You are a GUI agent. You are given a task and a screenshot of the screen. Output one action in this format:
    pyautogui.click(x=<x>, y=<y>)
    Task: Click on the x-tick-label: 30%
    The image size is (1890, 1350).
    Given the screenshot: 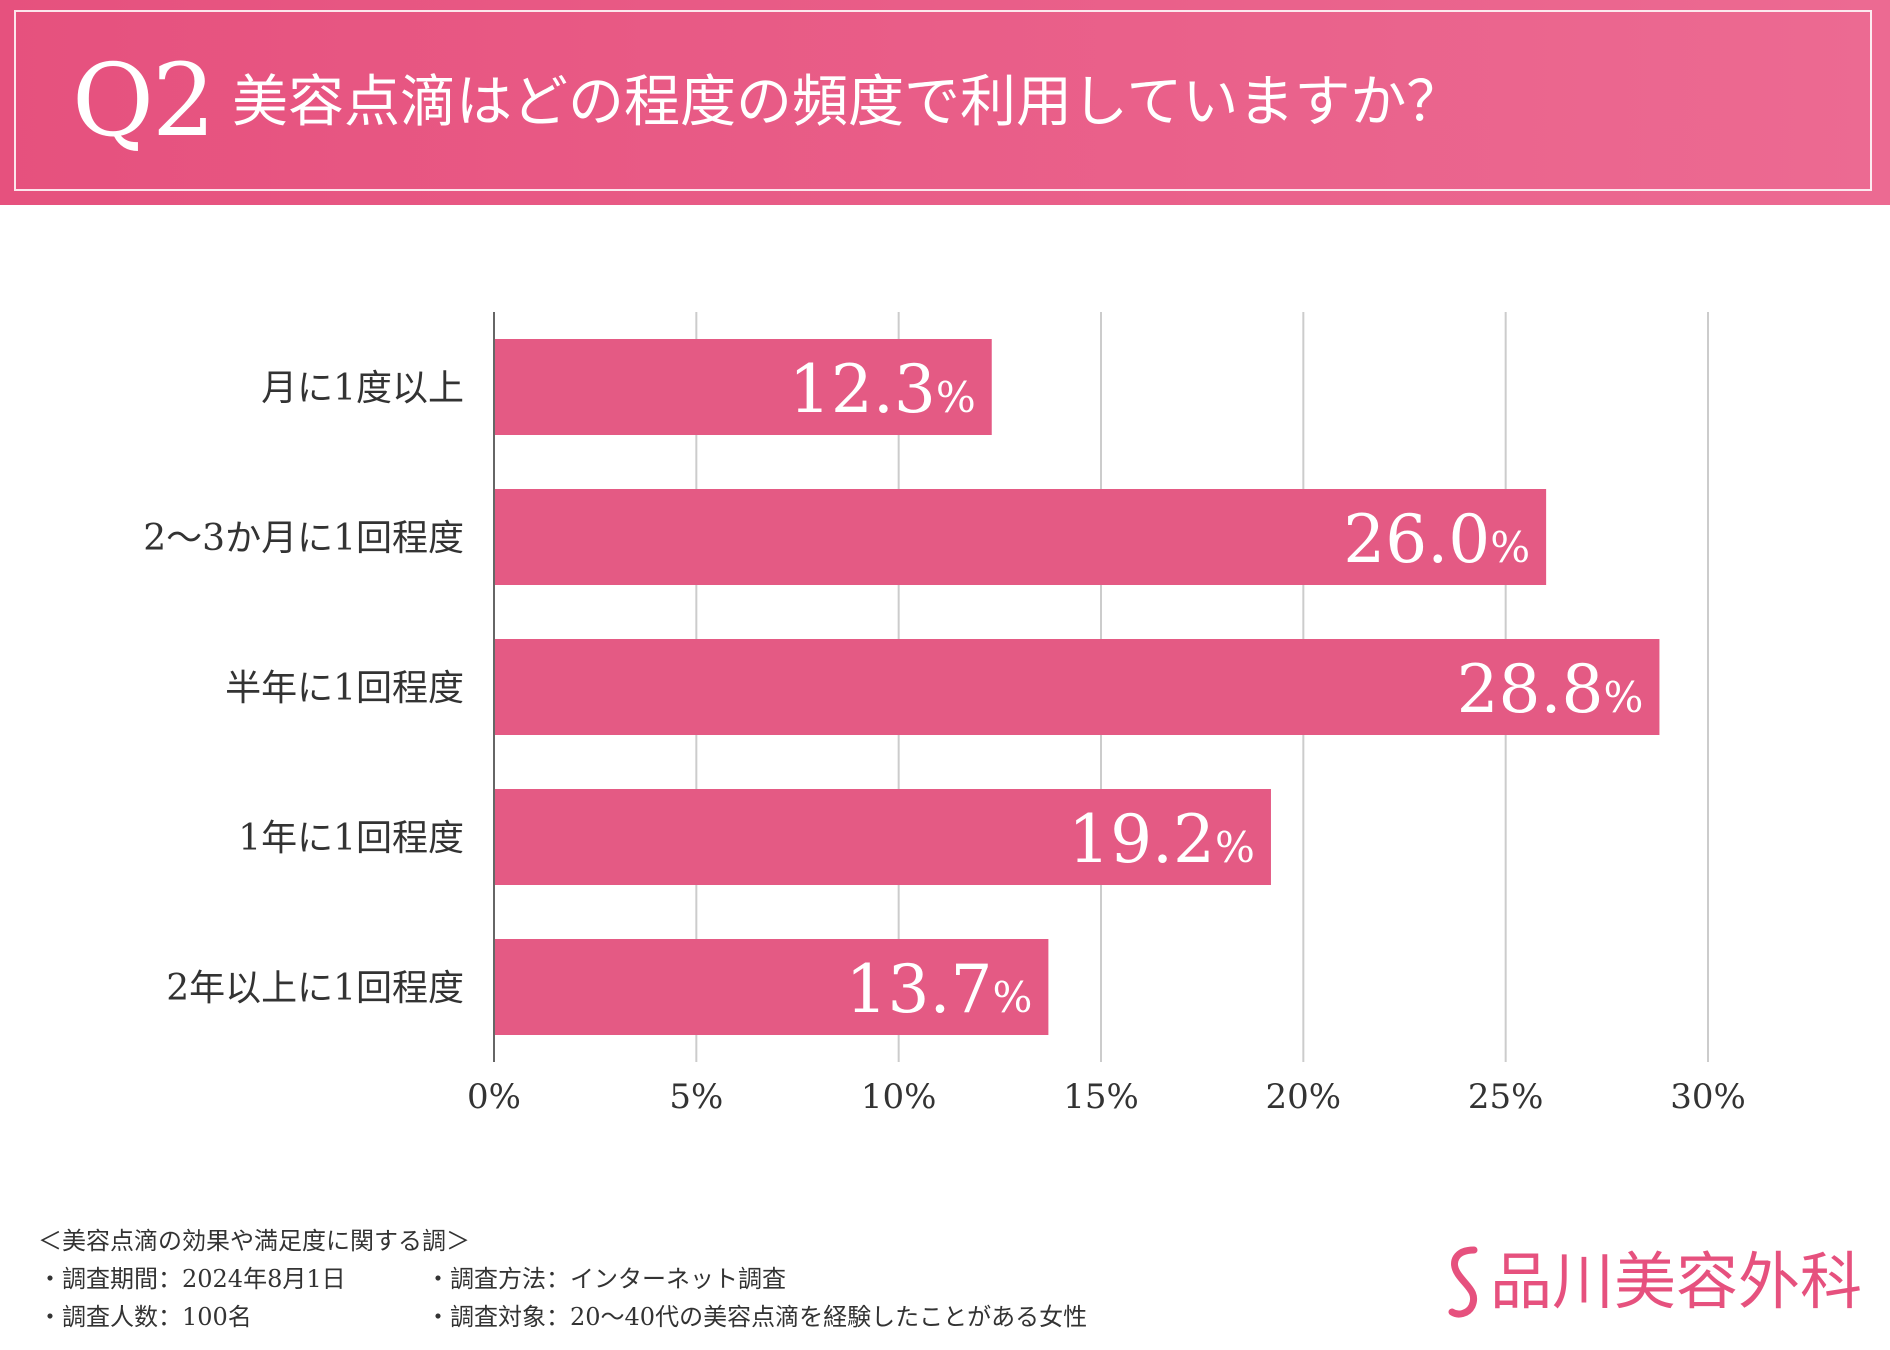 What is the action you would take?
    pyautogui.click(x=1708, y=1097)
    